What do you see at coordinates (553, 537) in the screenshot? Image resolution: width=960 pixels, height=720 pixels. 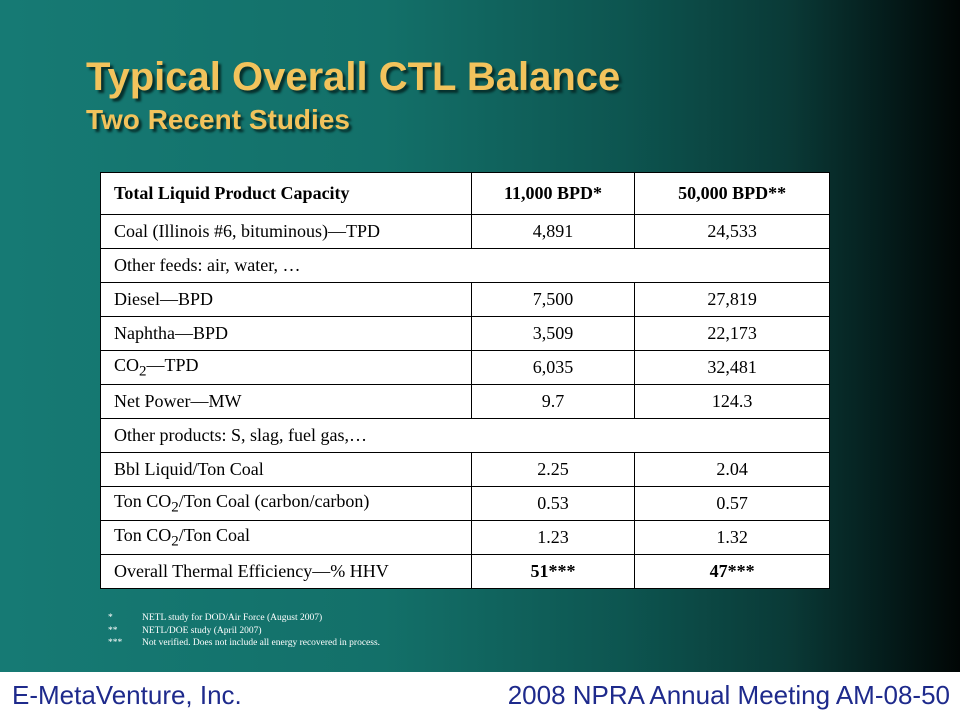 I see `row-value-11000: 1.23` at bounding box center [553, 537].